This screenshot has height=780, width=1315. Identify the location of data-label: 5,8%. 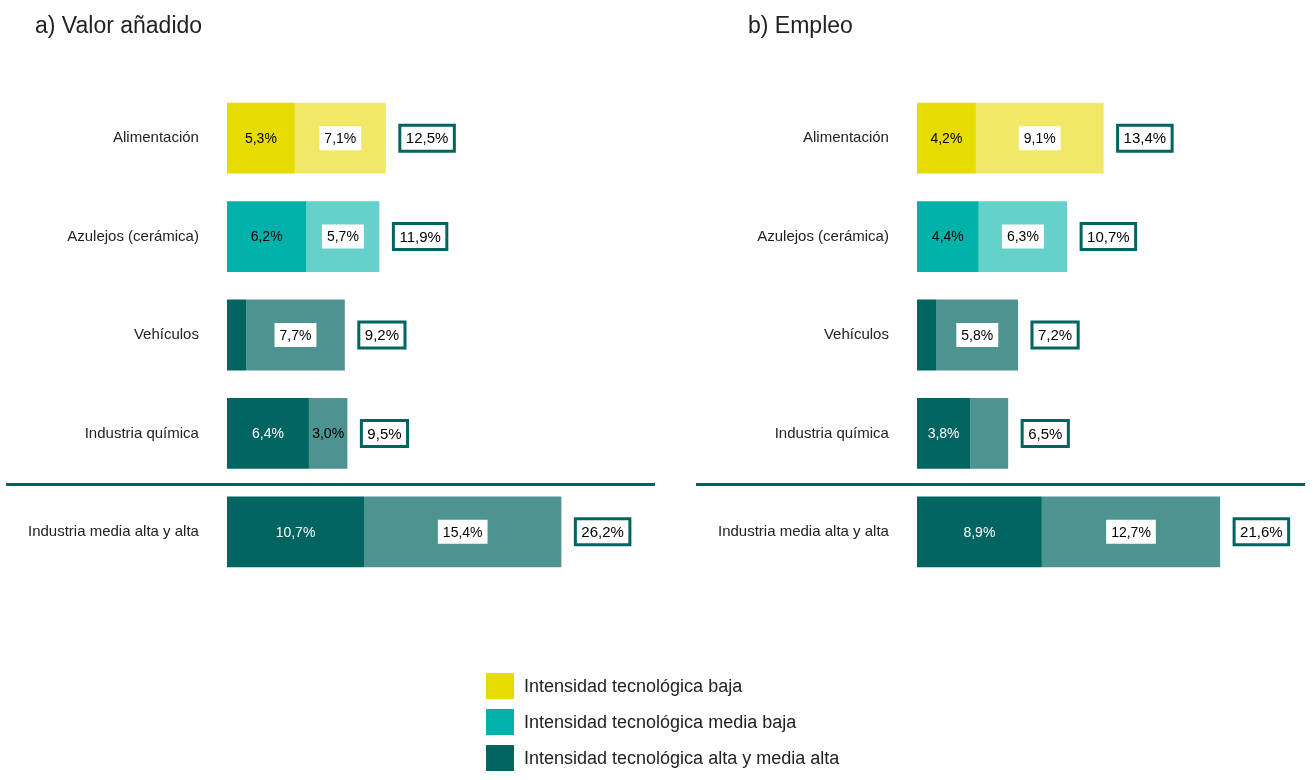
(977, 334).